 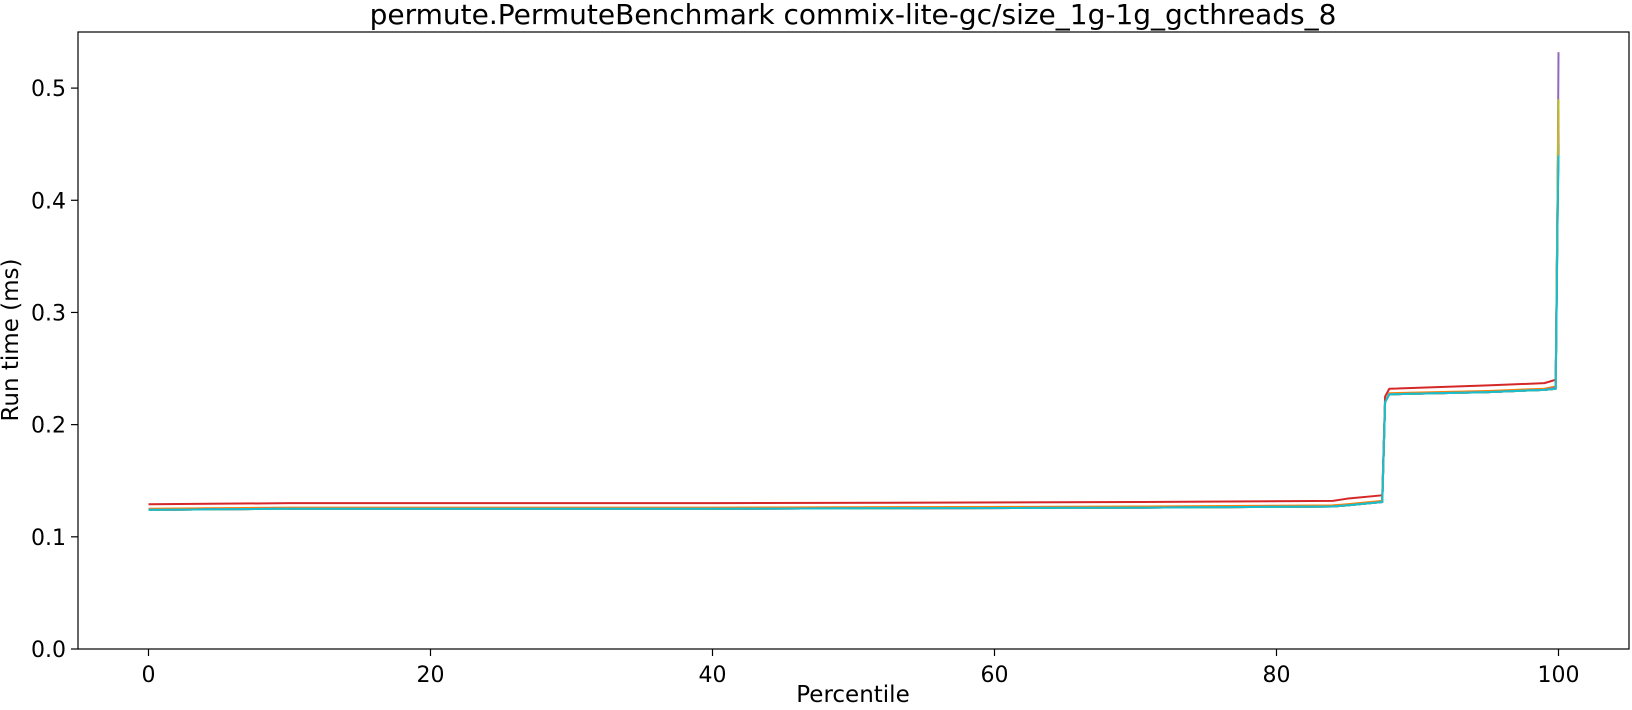 What do you see at coordinates (48, 201) in the screenshot?
I see `y-tick-label: 0.4` at bounding box center [48, 201].